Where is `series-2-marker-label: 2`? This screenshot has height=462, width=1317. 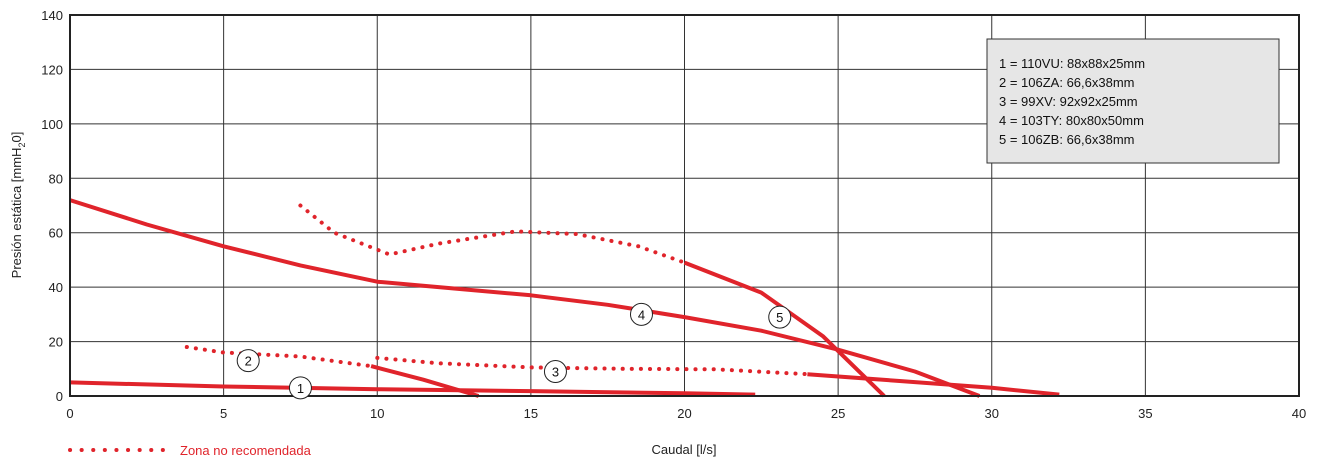
series-2-marker-label: 2 is located at coordinates (248, 361).